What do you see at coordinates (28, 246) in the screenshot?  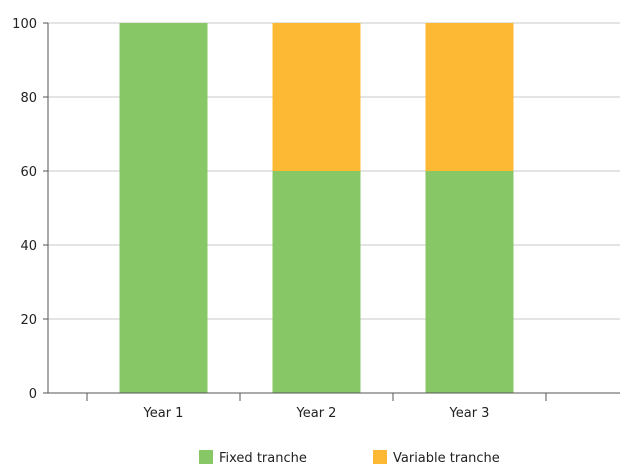 I see `y-tick-label: 40` at bounding box center [28, 246].